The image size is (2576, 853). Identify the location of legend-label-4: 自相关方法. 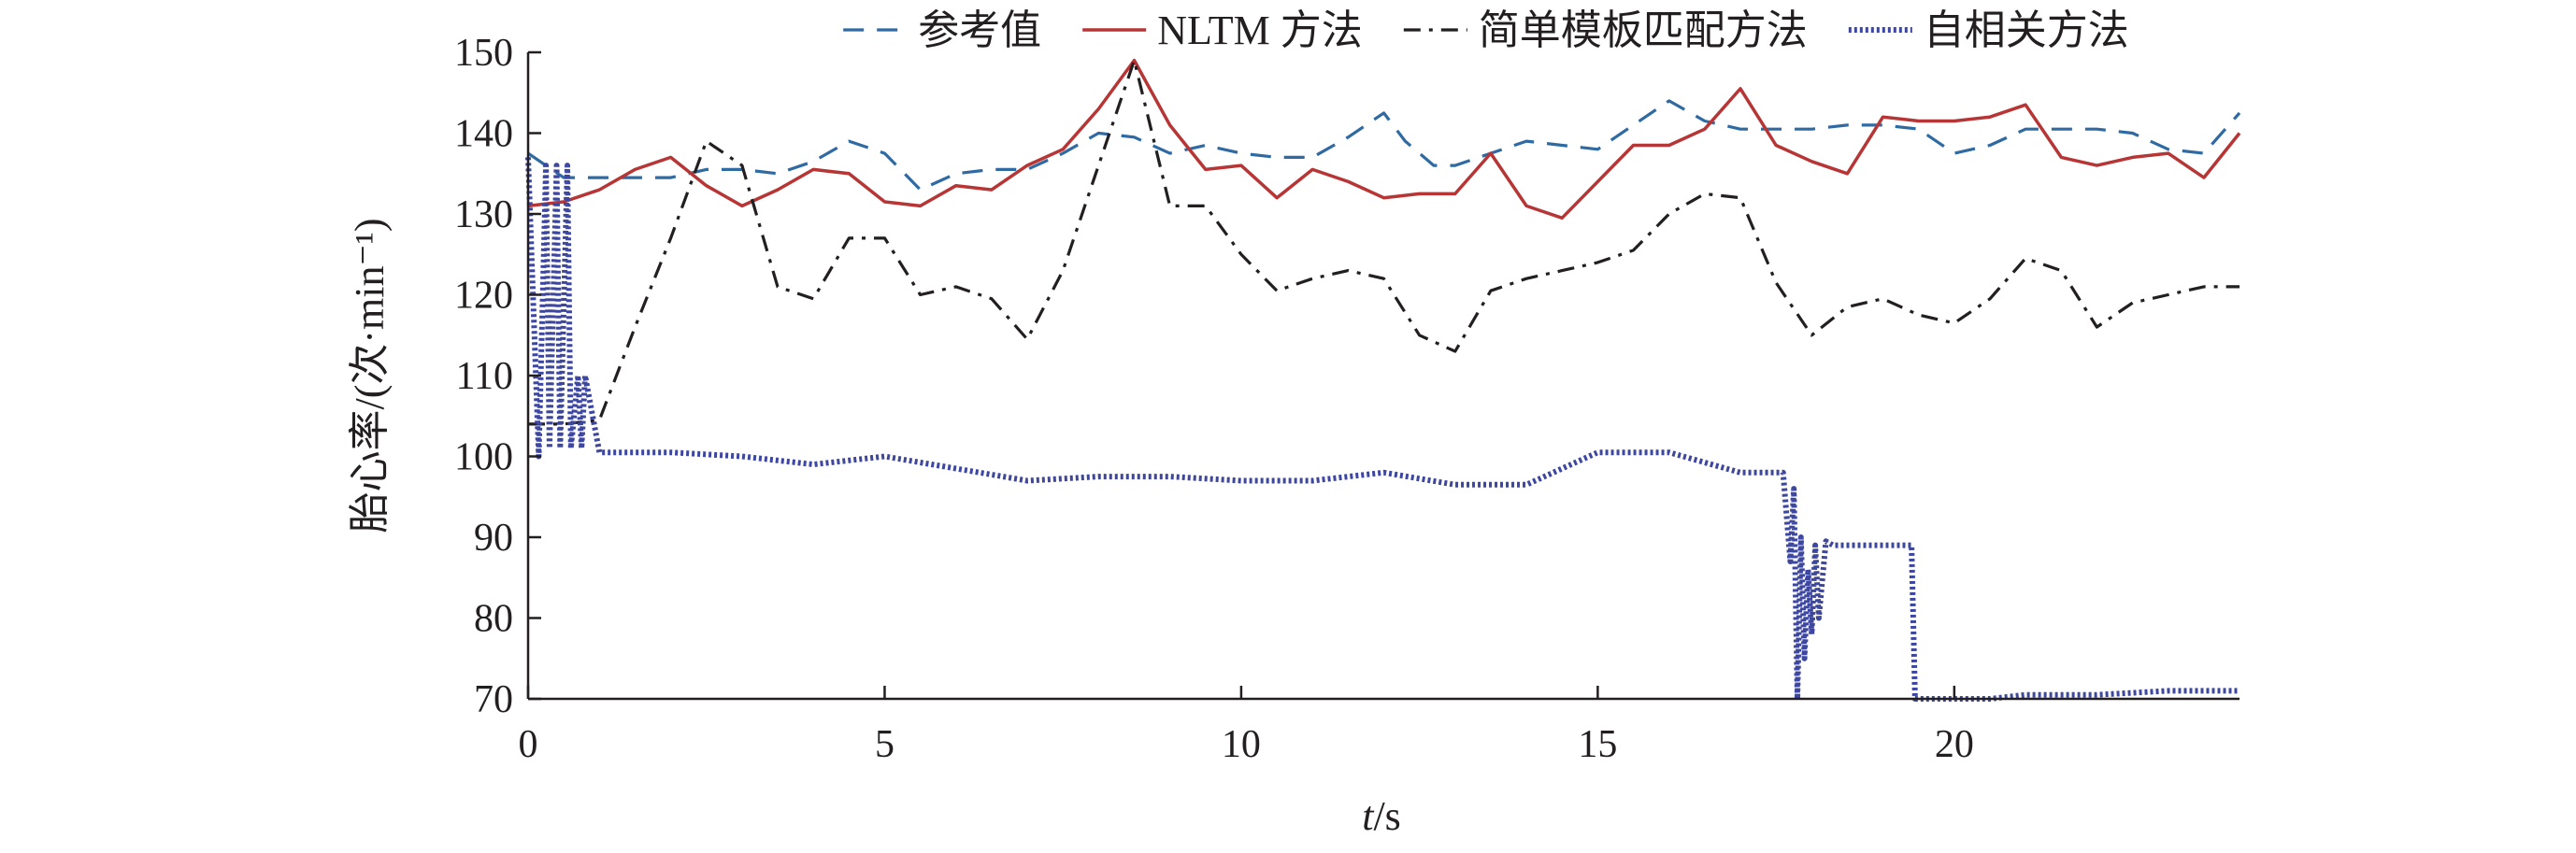
(2026, 30).